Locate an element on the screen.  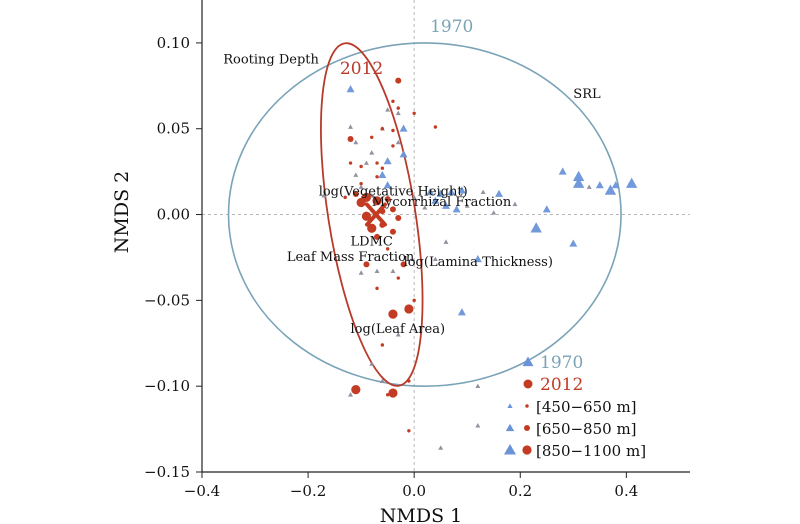
centroid-x-marker is located at coordinates (375, 214).